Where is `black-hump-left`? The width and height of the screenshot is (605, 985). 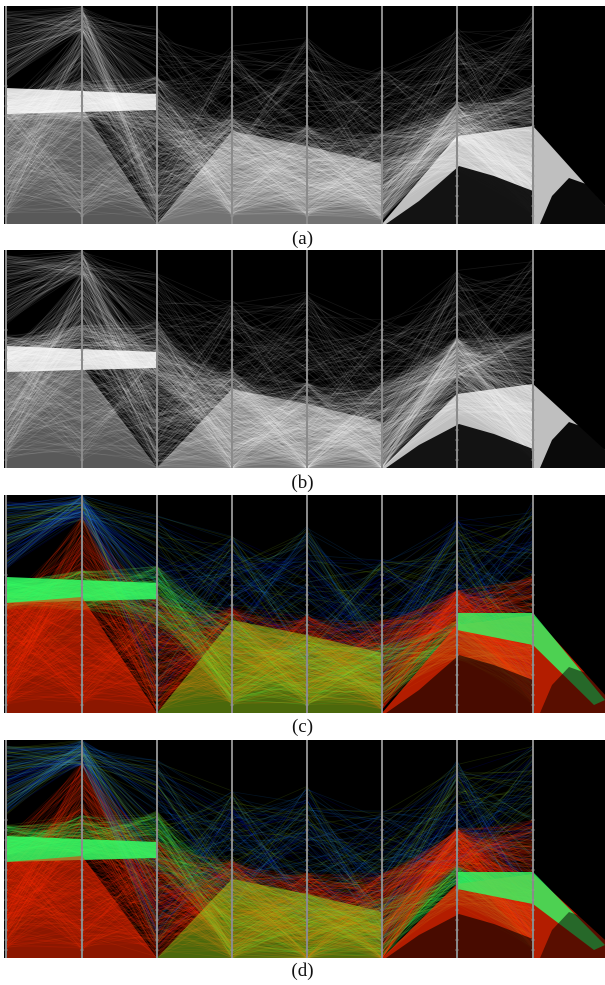 black-hump-left is located at coordinates (459, 684).